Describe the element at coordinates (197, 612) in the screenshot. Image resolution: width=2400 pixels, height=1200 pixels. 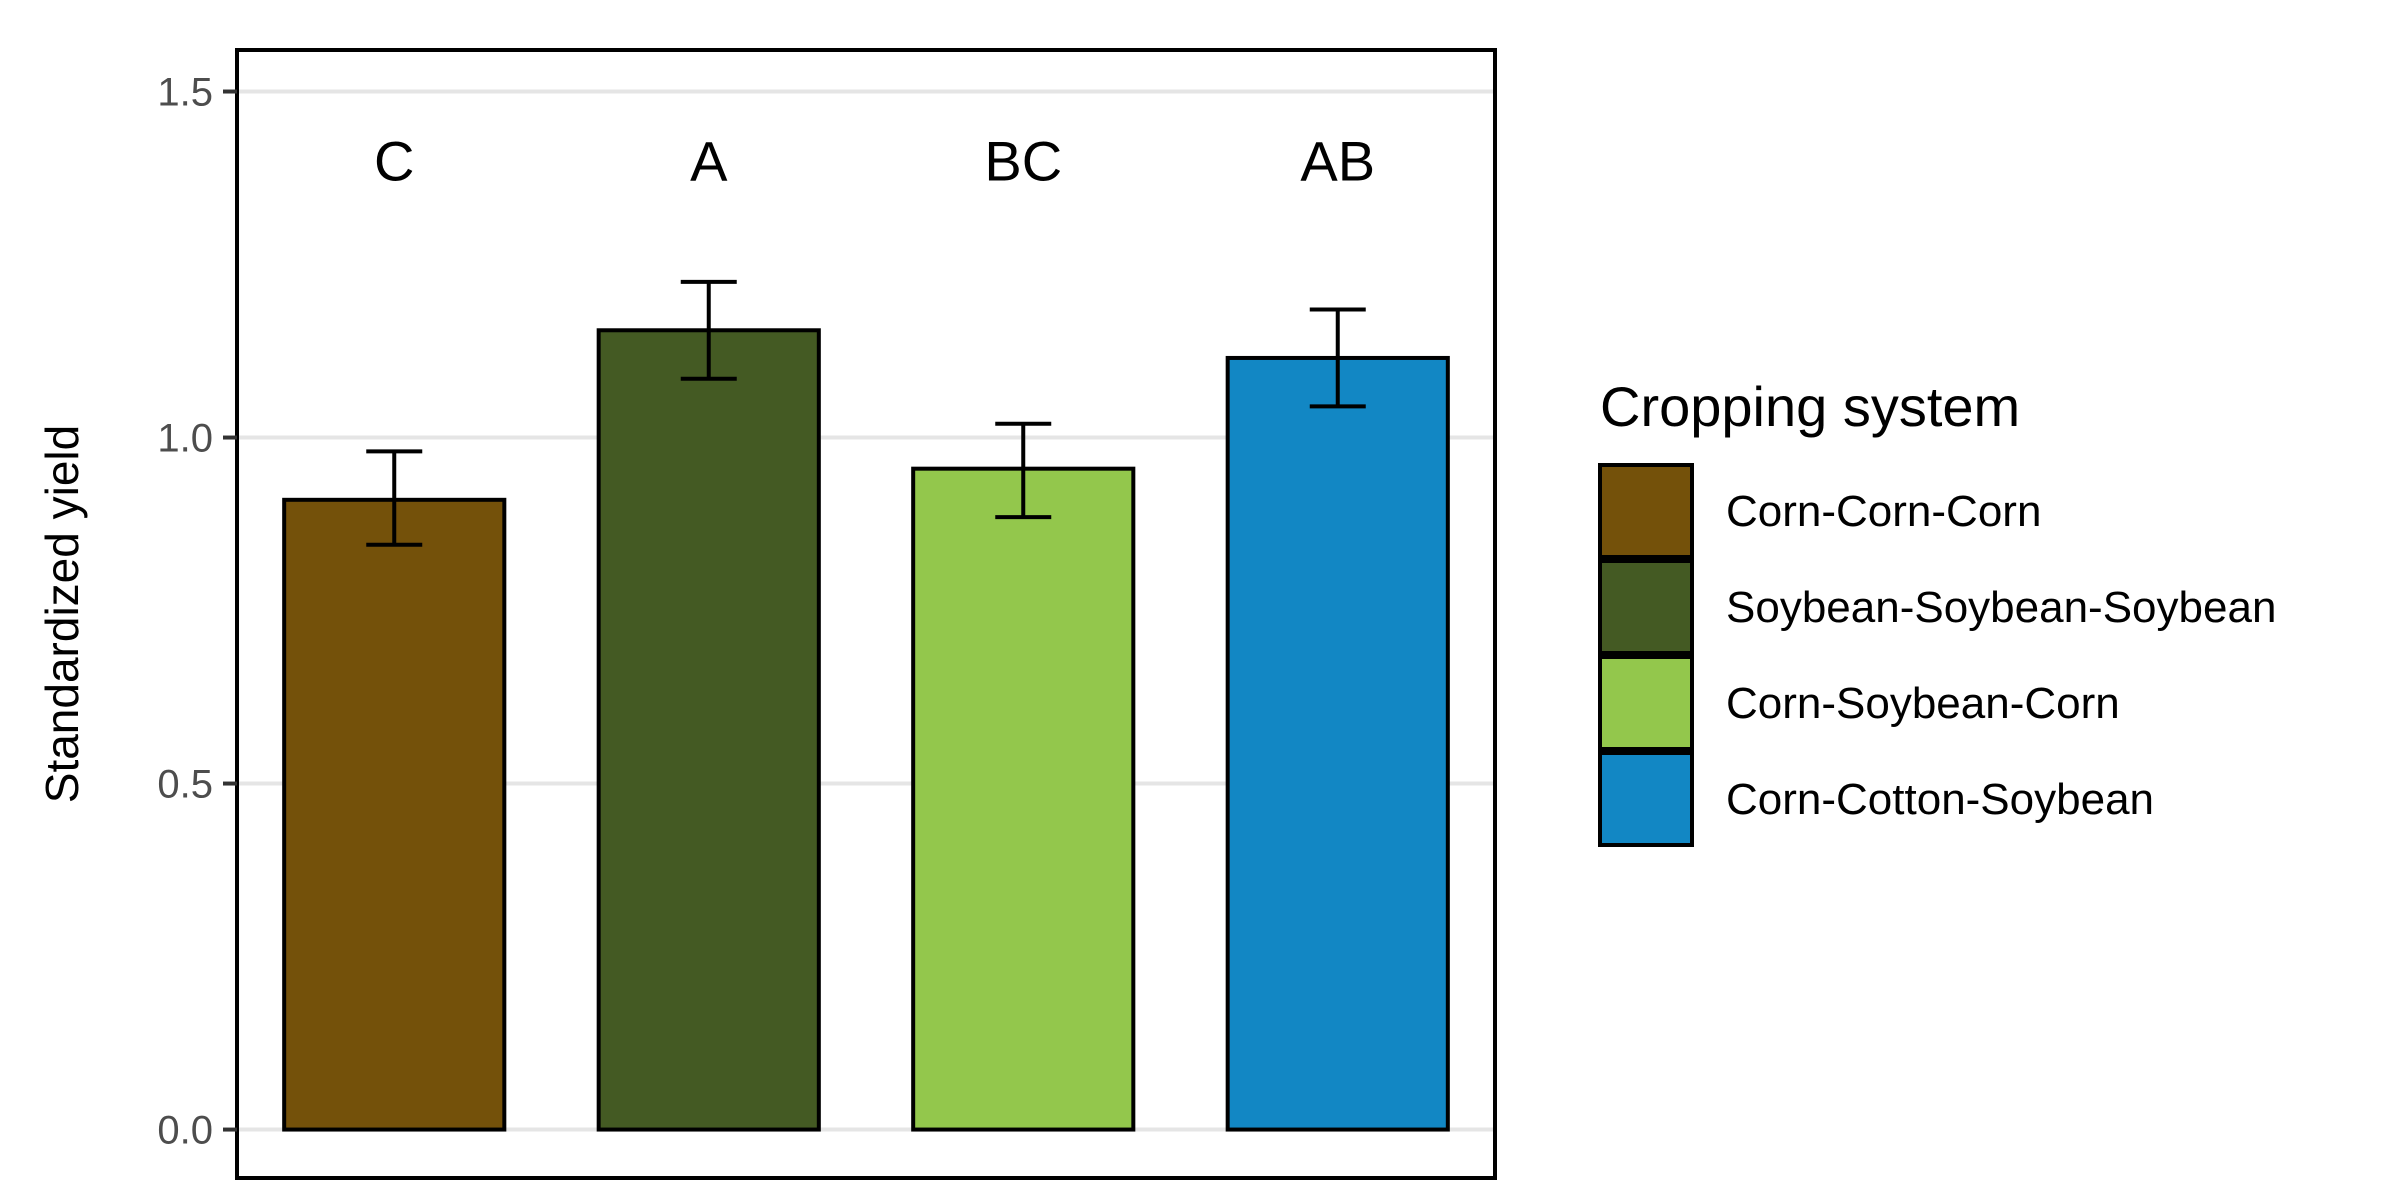
I see `y-axis: 0.0 0.5 1.0 1.5` at that location.